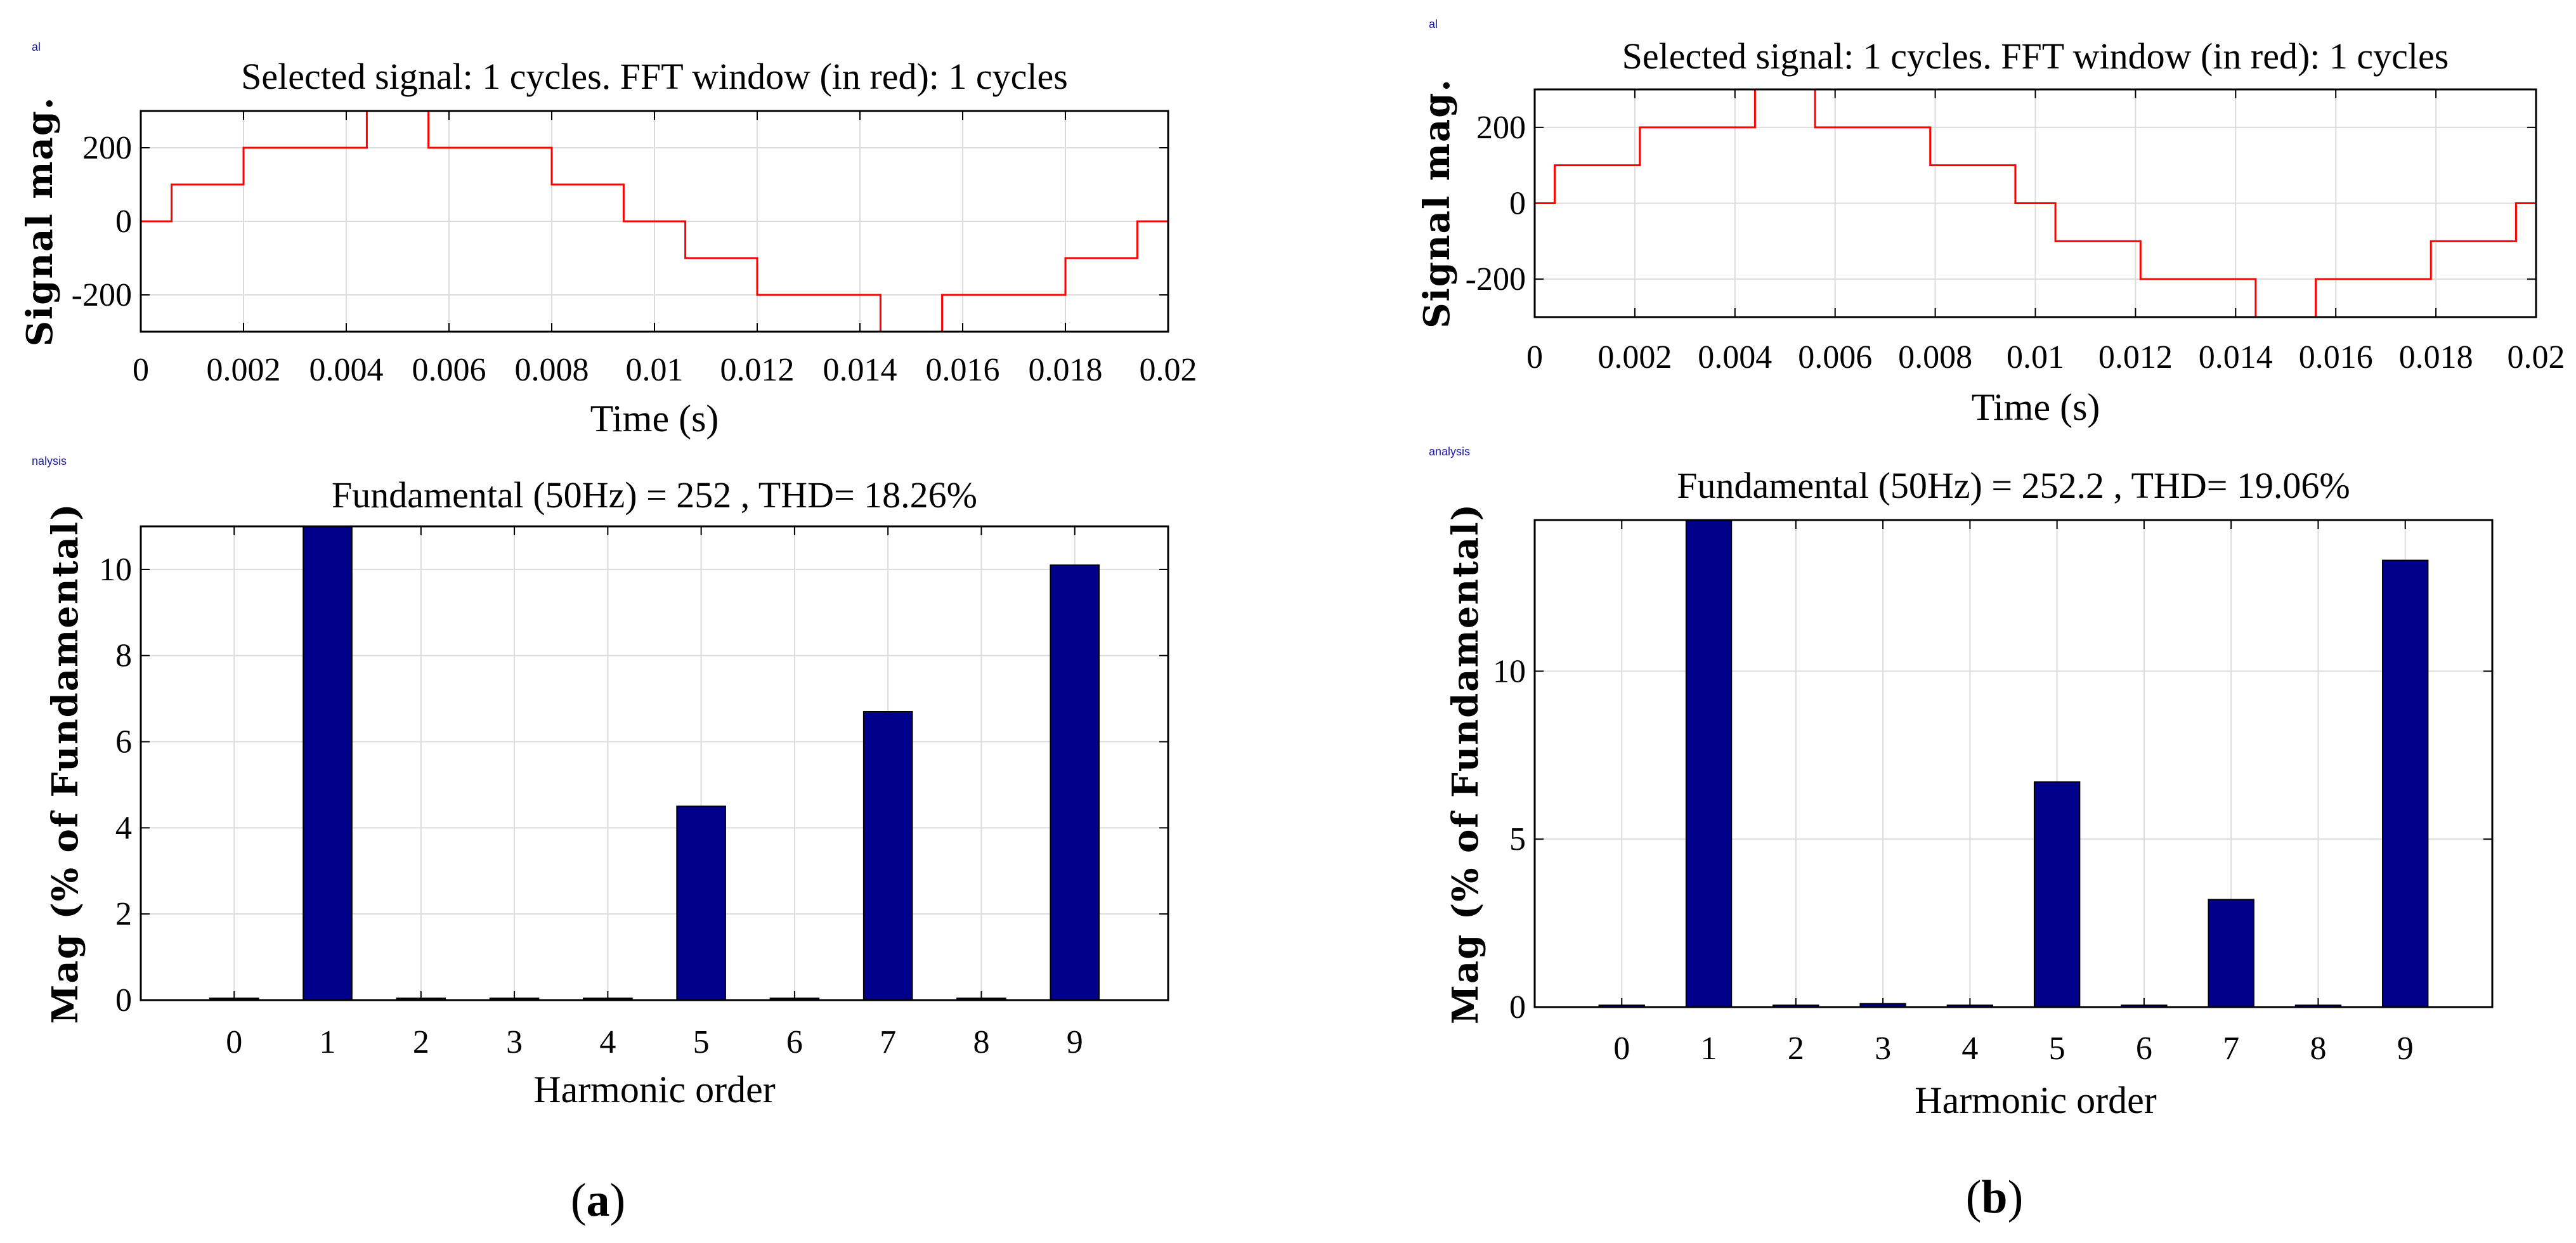  Describe the element at coordinates (124, 742) in the screenshot. I see `y-tick-label: 6` at that location.